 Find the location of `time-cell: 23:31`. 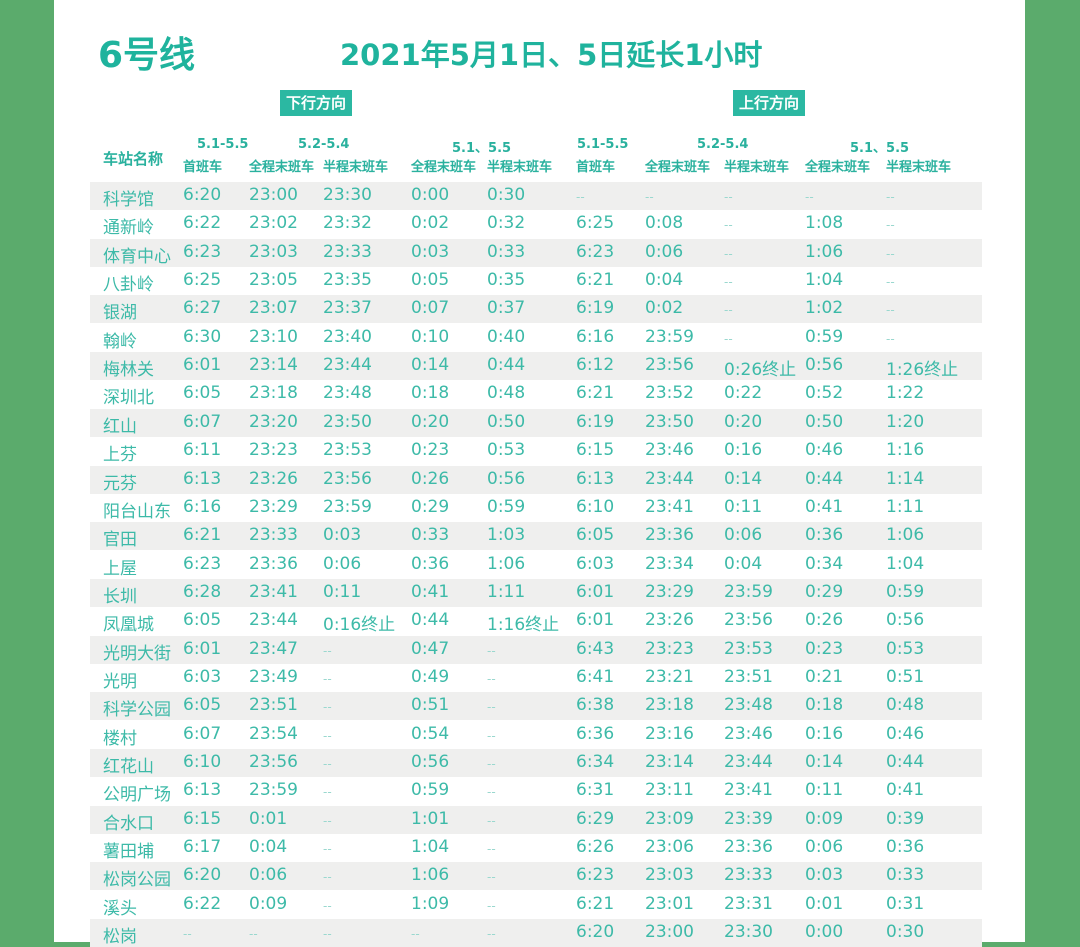

time-cell: 23:31 is located at coordinates (748, 903).